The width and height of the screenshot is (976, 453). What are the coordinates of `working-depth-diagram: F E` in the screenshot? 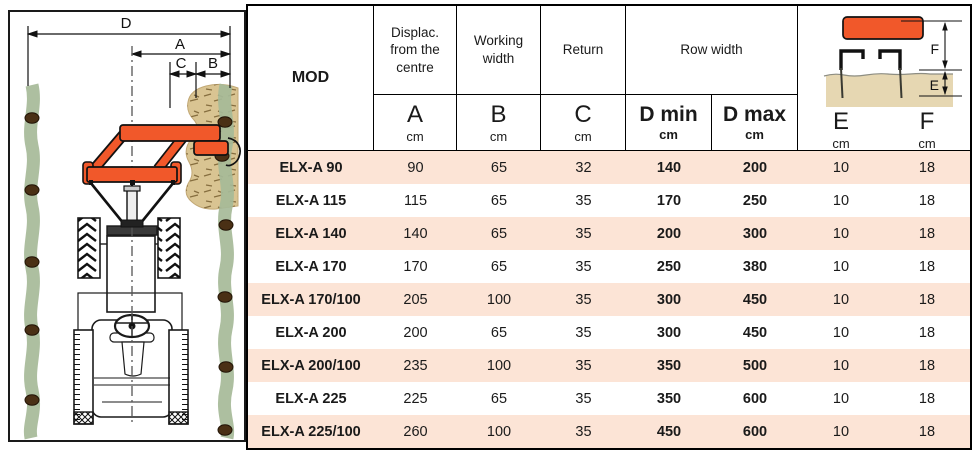 It's located at (892, 61).